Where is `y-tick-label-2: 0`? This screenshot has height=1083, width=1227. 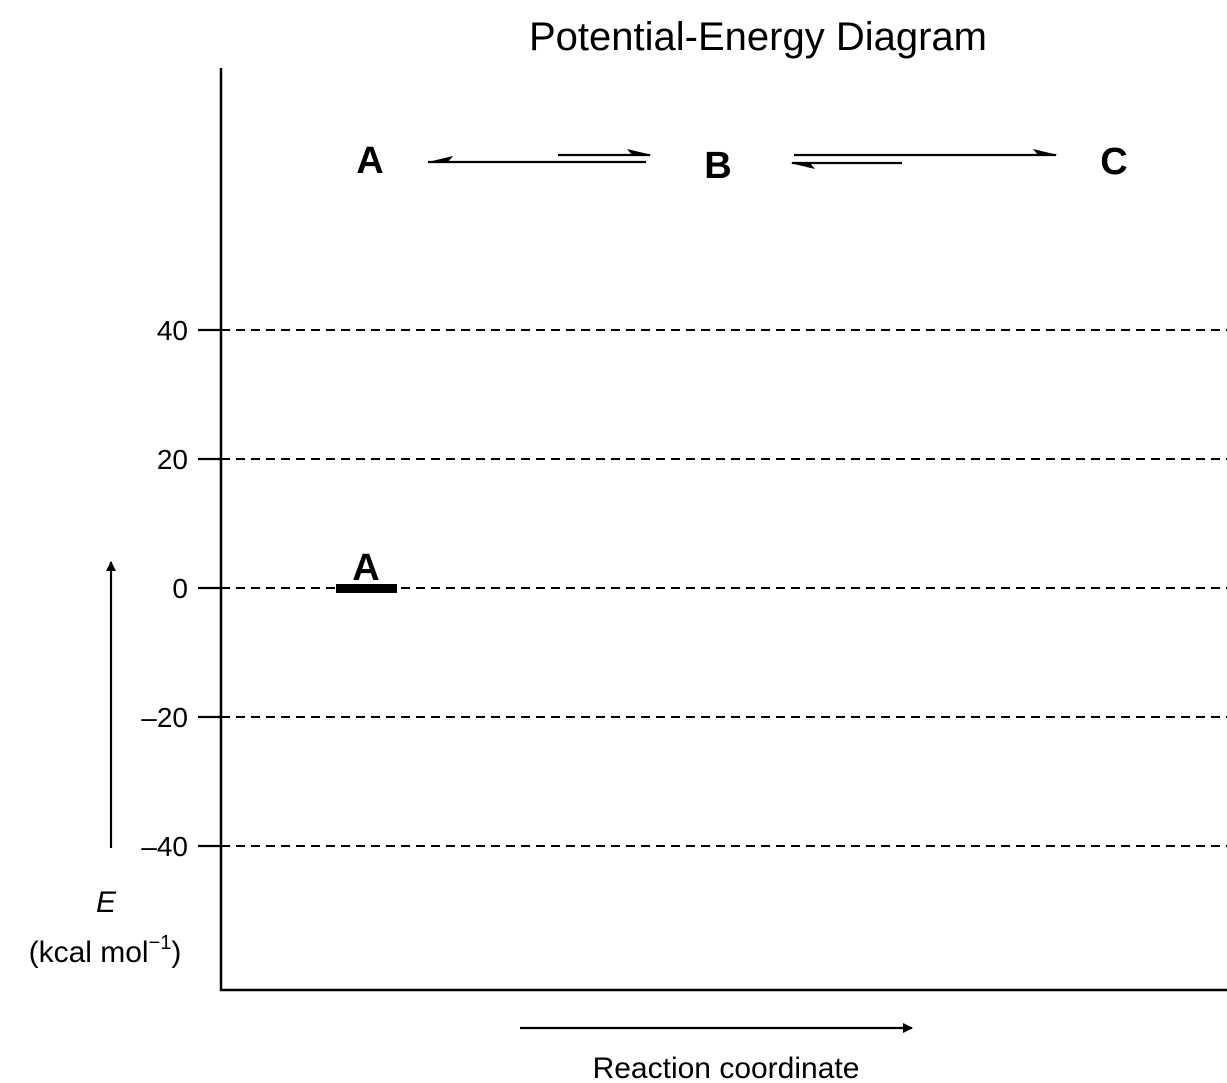 y-tick-label-2: 0 is located at coordinates (180, 588).